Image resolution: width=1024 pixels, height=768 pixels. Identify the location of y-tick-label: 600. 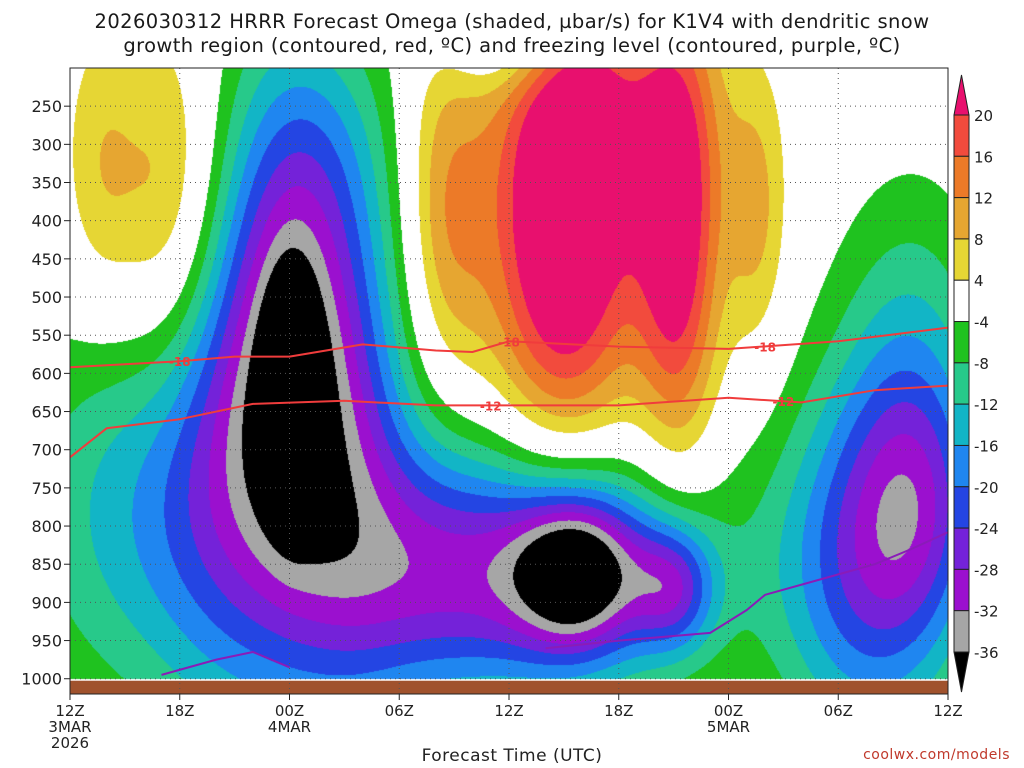
(46, 373).